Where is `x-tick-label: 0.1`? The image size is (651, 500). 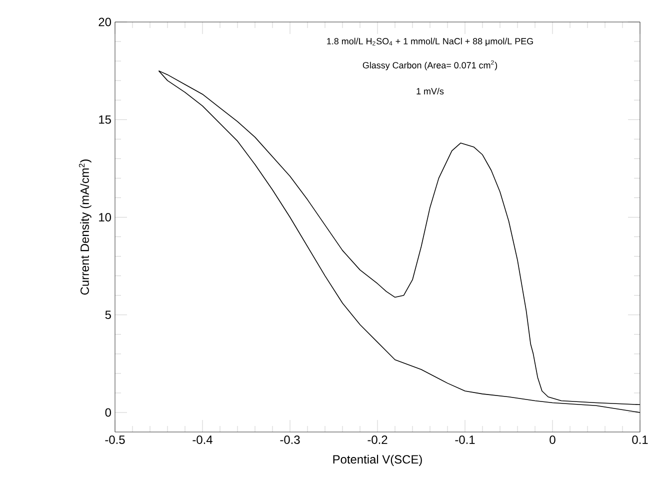
x-tick-label: 0.1 is located at coordinates (640, 440).